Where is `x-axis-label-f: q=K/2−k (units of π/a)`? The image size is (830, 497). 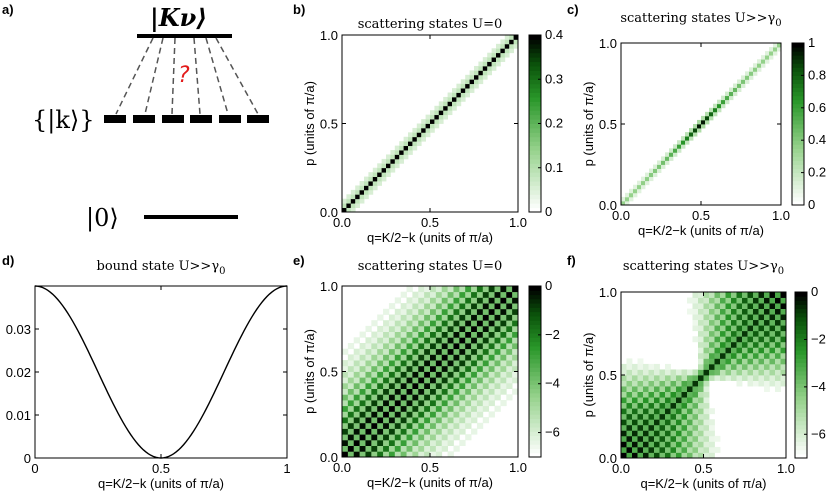
x-axis-label-f: q=K/2−k (units of π/a) is located at coordinates (703, 483).